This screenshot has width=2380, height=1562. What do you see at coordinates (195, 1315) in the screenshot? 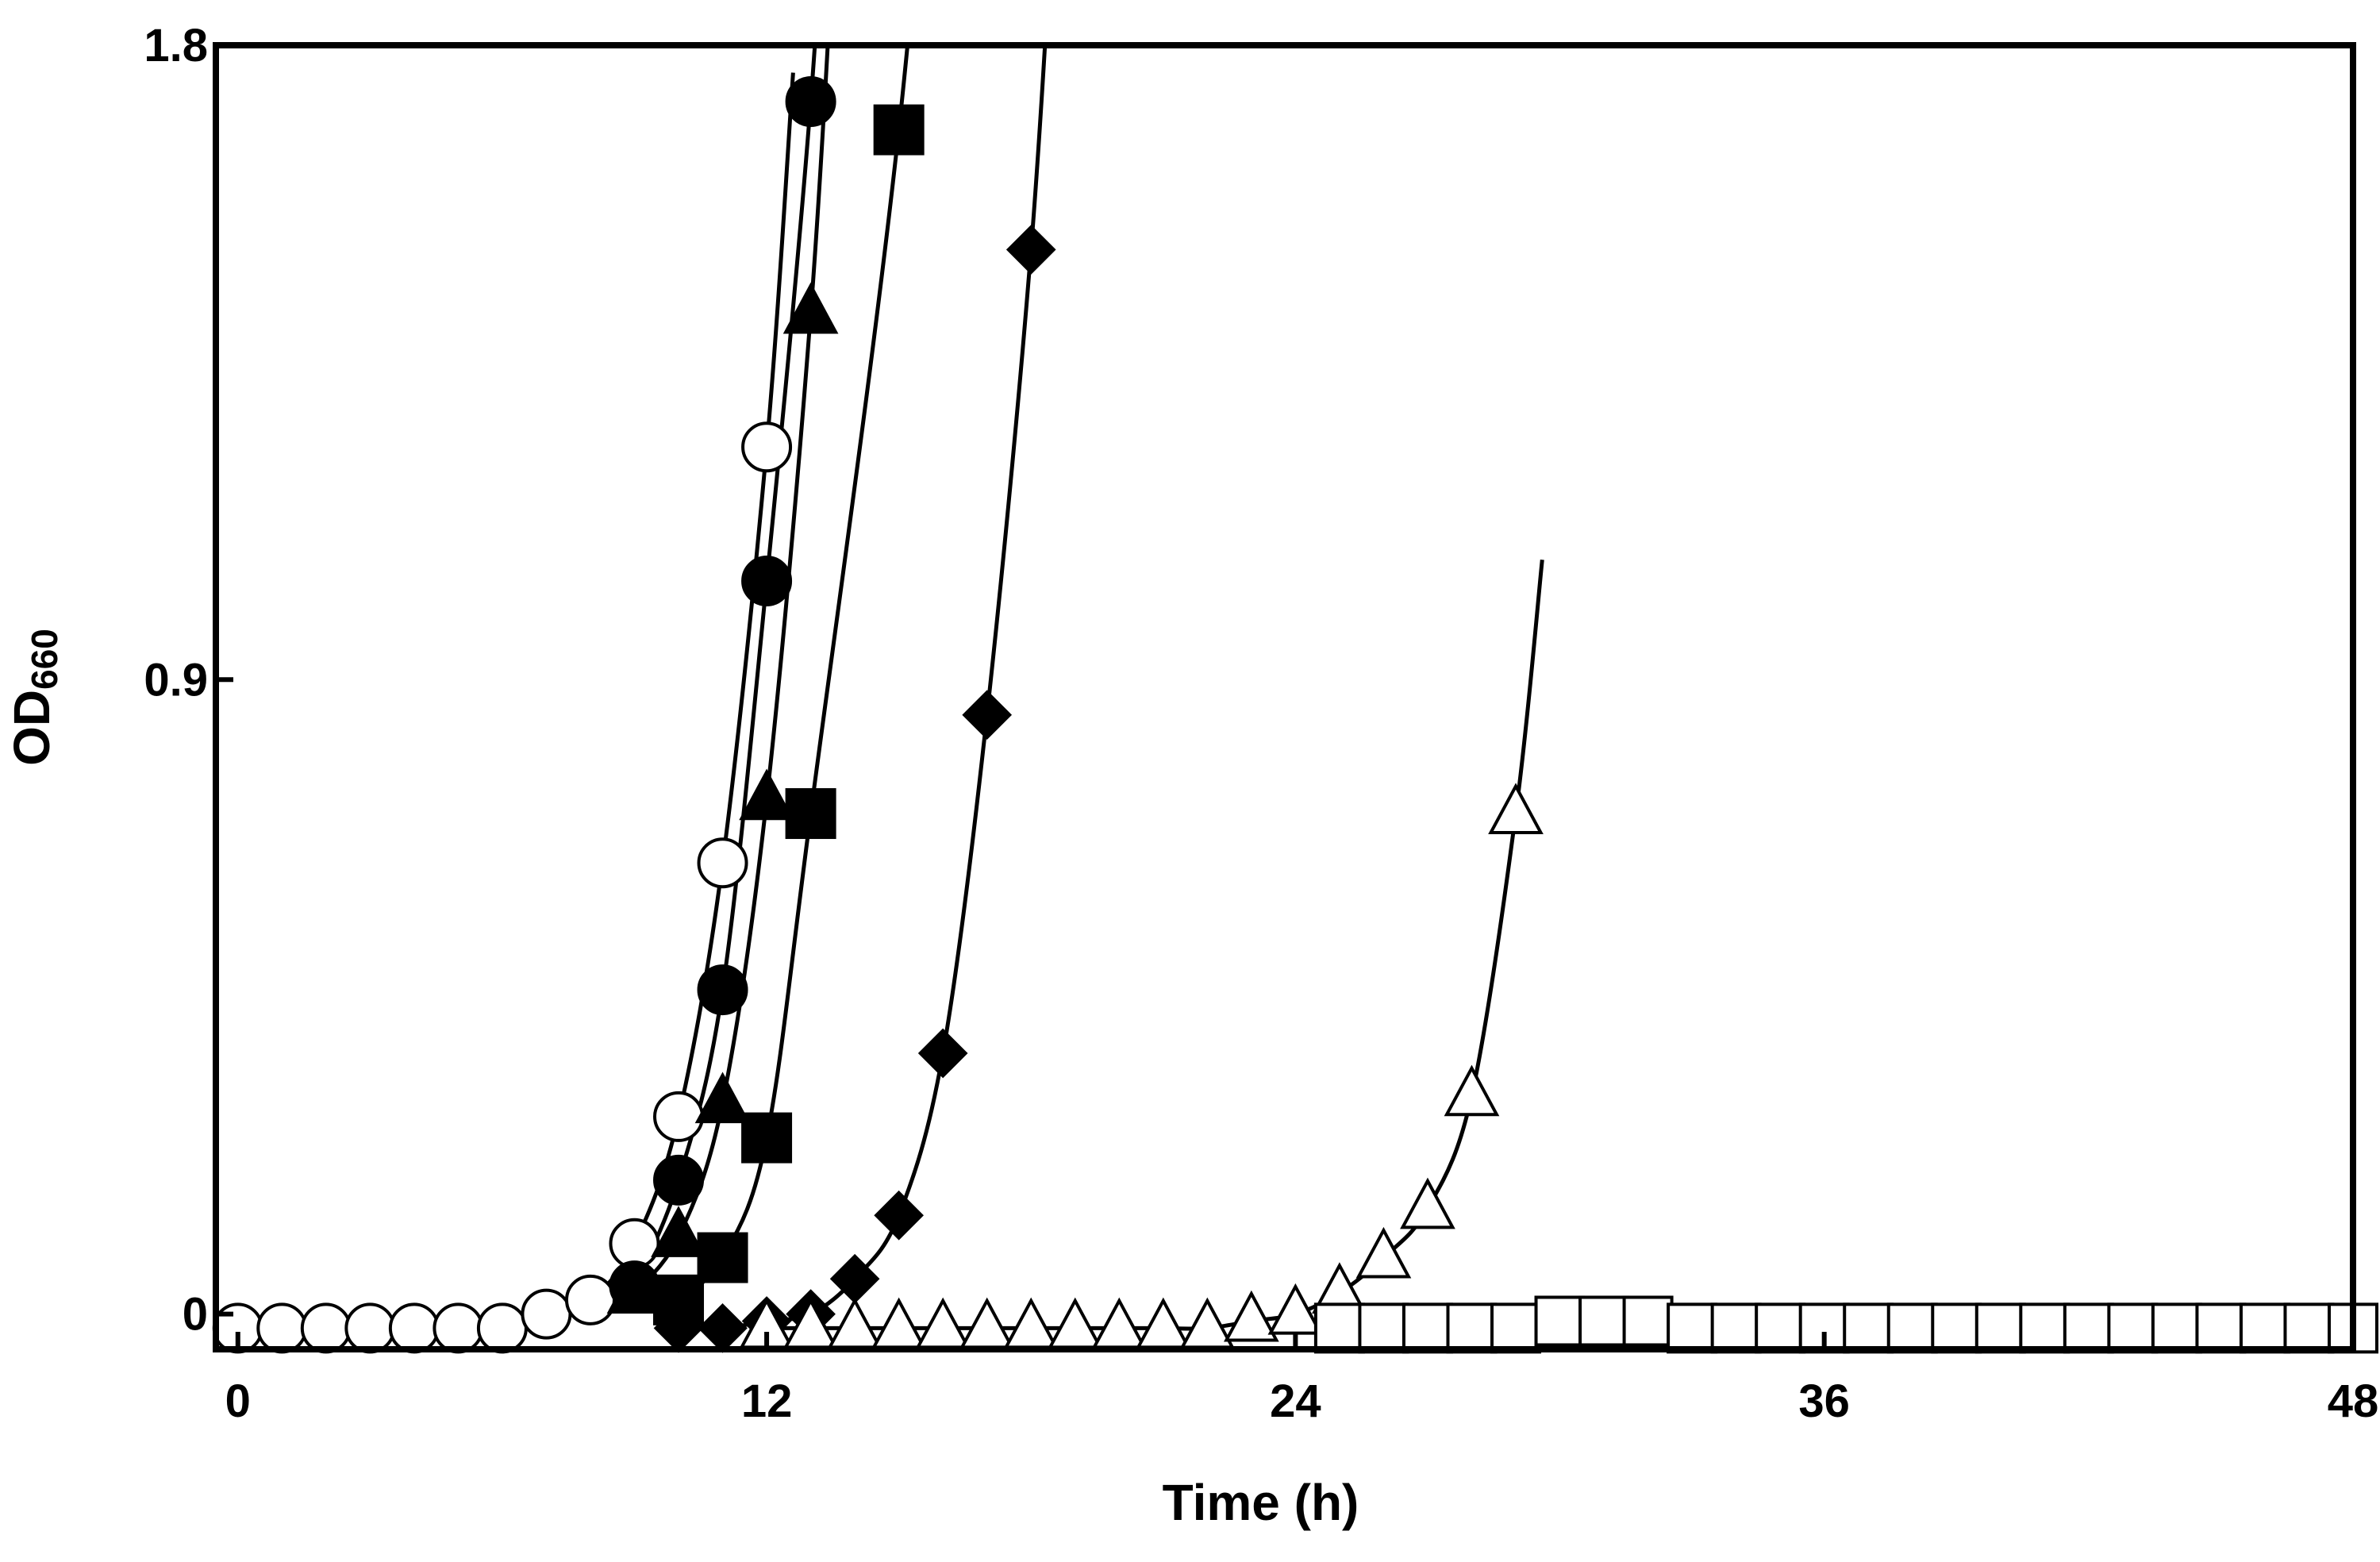
I see `y-tick-label-0: 0` at bounding box center [195, 1315].